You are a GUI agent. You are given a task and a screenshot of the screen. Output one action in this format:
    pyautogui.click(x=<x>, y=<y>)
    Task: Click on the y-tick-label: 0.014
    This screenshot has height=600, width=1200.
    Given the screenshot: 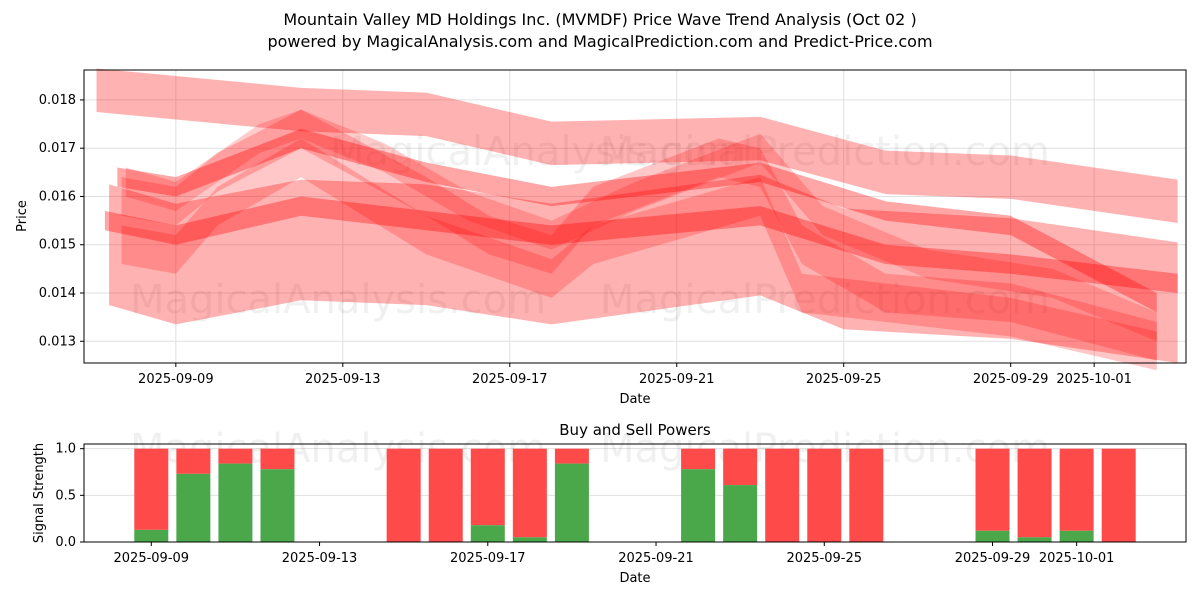 What is the action you would take?
    pyautogui.click(x=57, y=293)
    